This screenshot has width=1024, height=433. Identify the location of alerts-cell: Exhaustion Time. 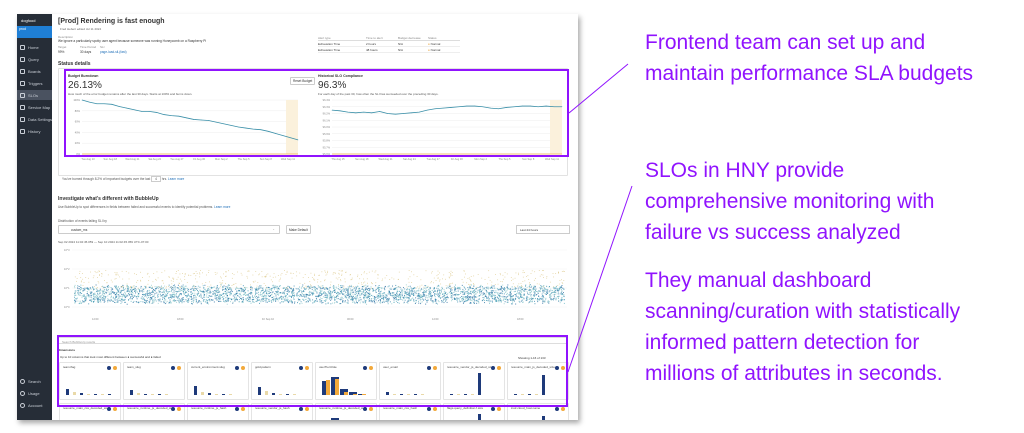
(329, 44).